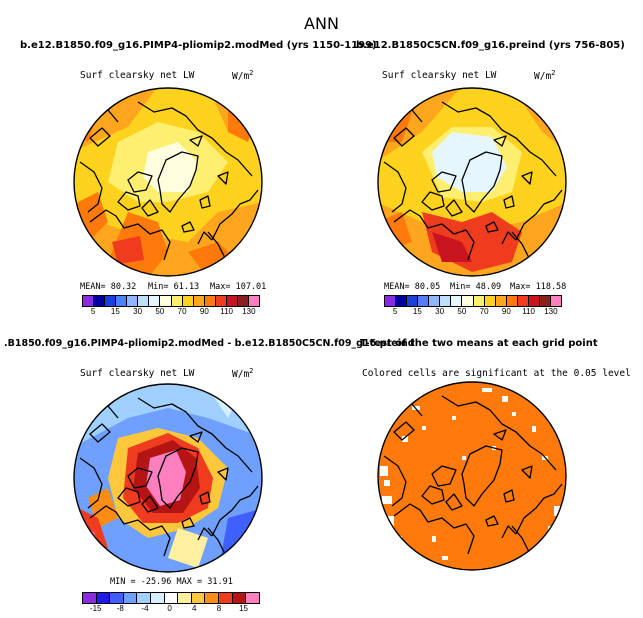 This screenshot has height=618, width=643. What do you see at coordinates (137, 75) in the screenshot?
I see `panel1-variable: Surf clearsky net LW` at bounding box center [137, 75].